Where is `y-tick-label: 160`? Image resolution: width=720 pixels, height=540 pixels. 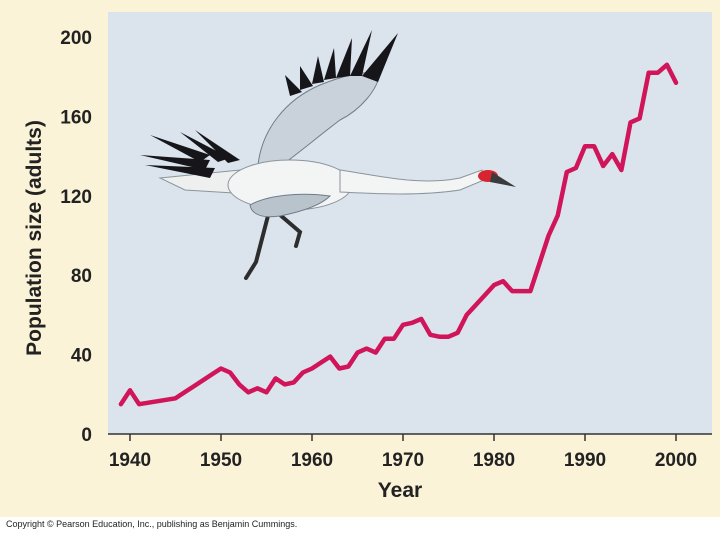 y-tick-label: 160 is located at coordinates (76, 117).